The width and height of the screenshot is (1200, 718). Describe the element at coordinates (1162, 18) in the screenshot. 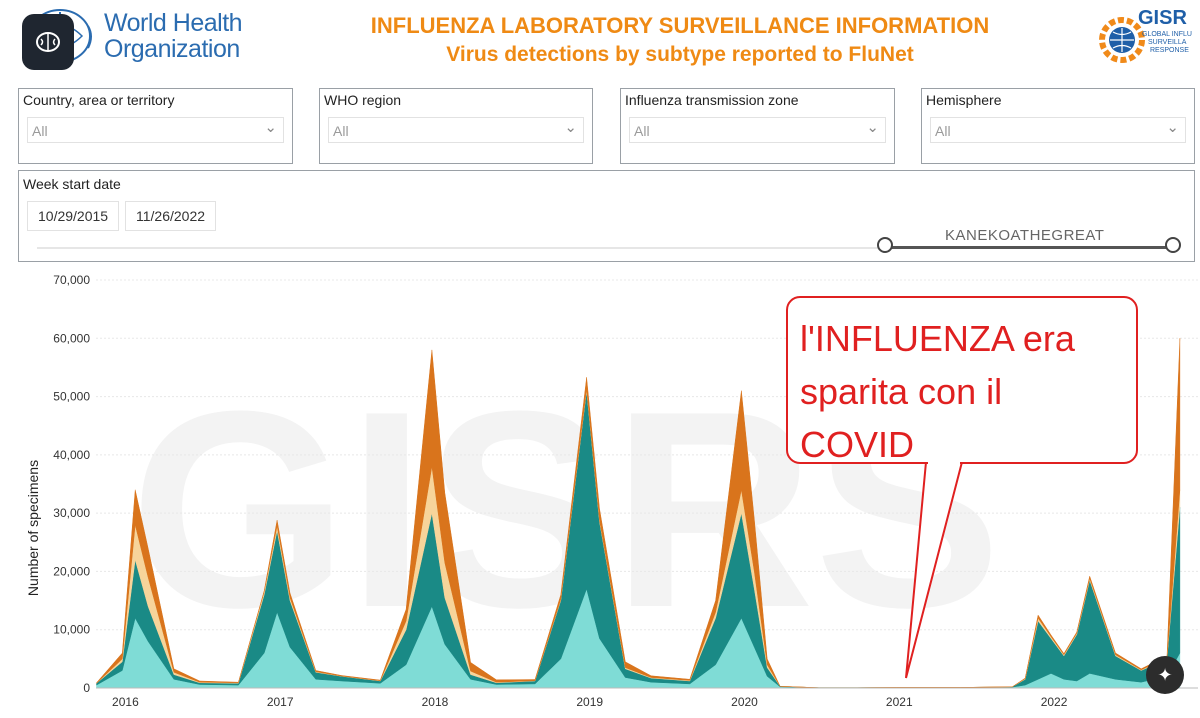

I see `gisrs-title: GISR` at that location.